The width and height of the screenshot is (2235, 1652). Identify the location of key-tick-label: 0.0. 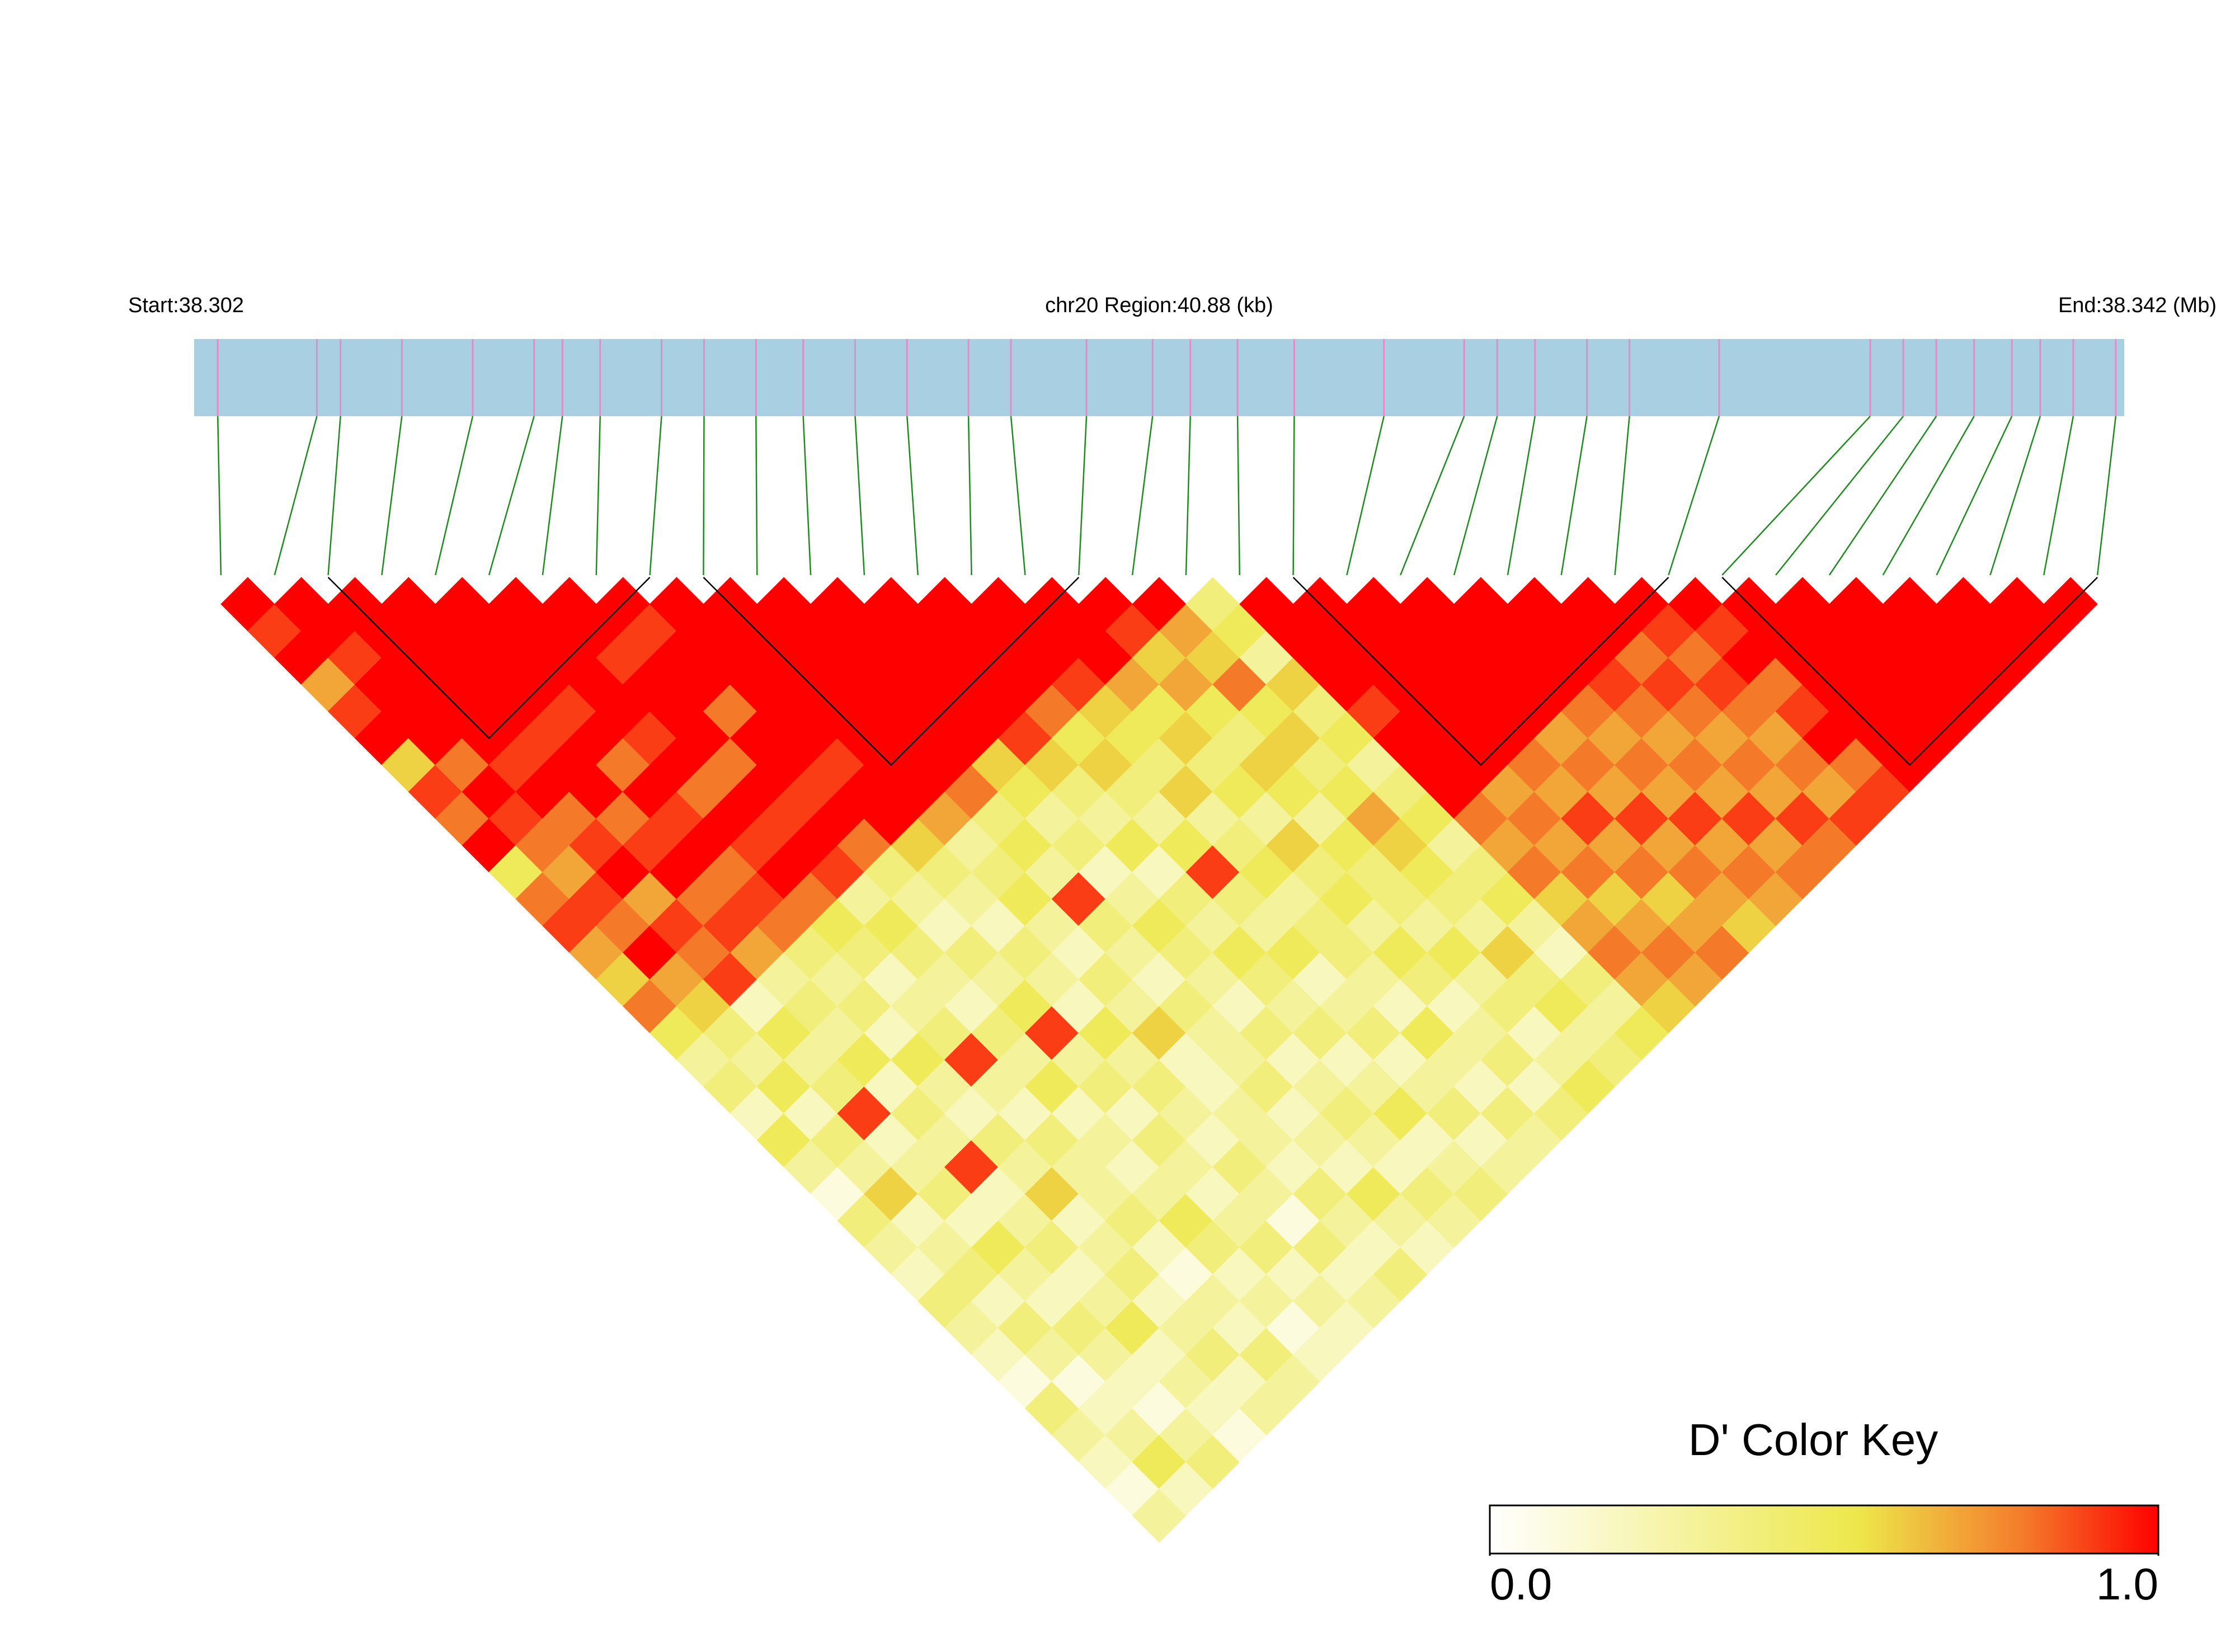
(1521, 1584).